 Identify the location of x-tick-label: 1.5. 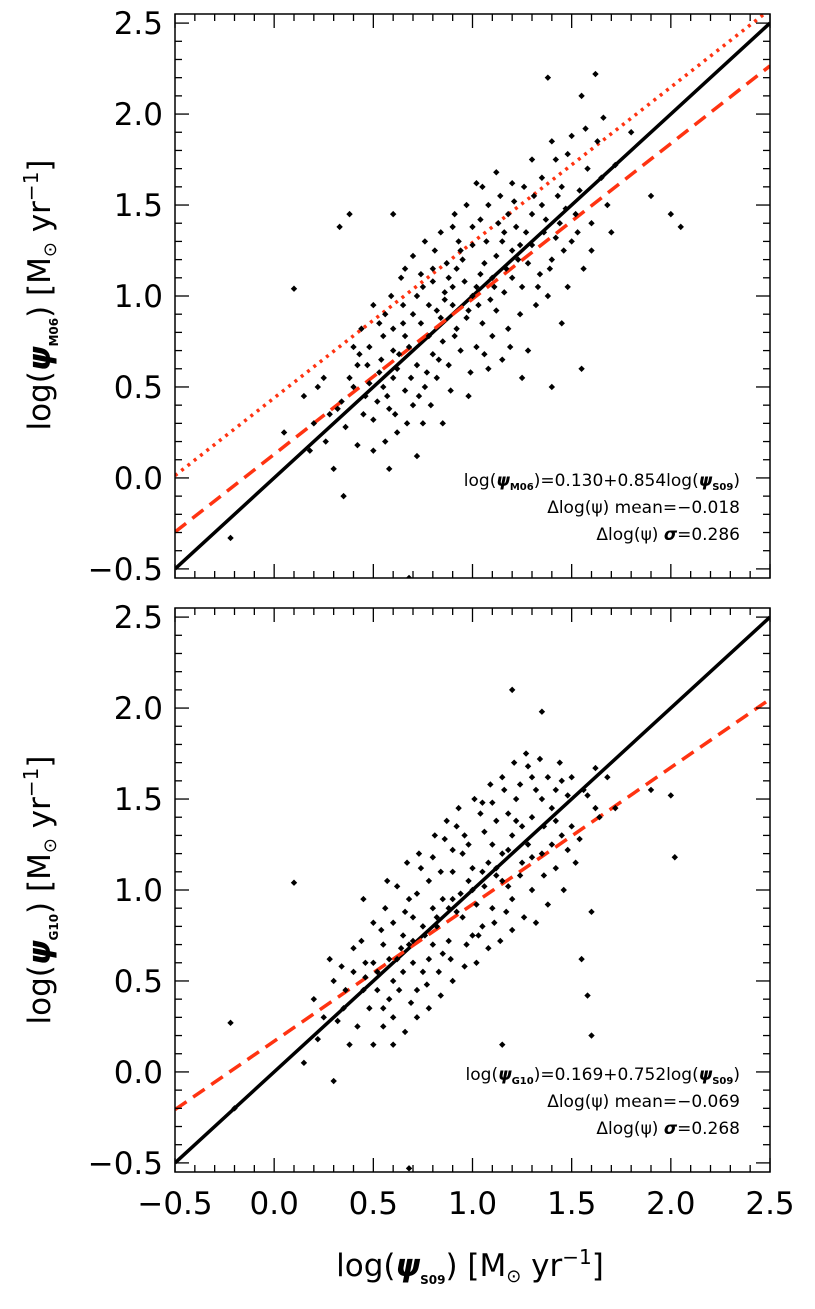
(571, 1204).